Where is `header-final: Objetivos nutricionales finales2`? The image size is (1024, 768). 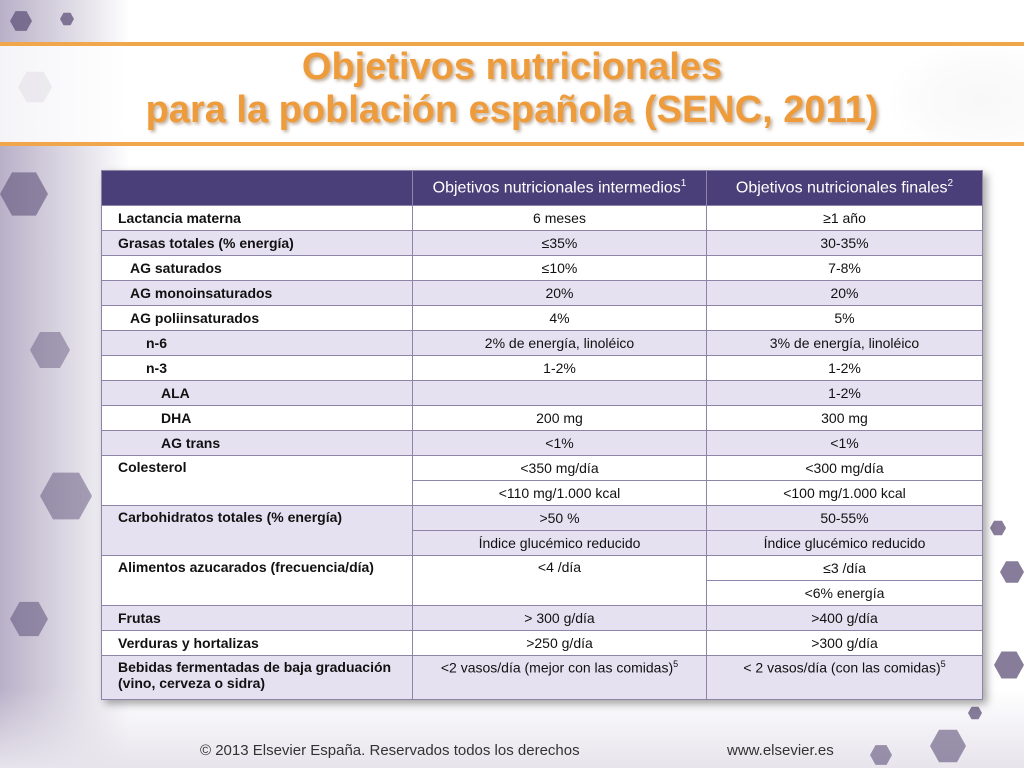 header-final: Objetivos nutricionales finales2 is located at coordinates (844, 188).